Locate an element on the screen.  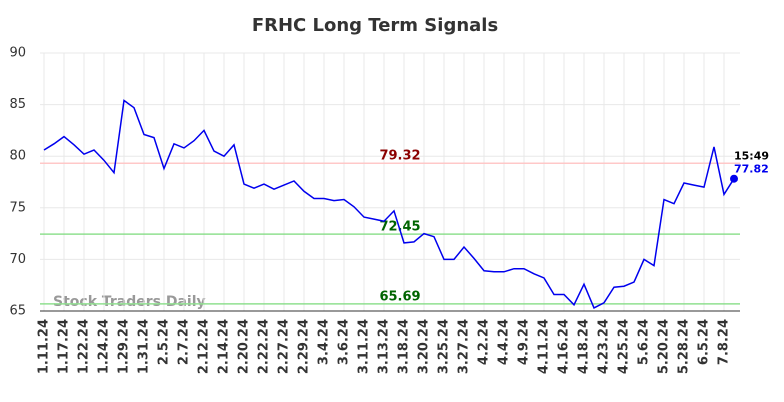
signal-label: 79.32 is located at coordinates (399, 156).